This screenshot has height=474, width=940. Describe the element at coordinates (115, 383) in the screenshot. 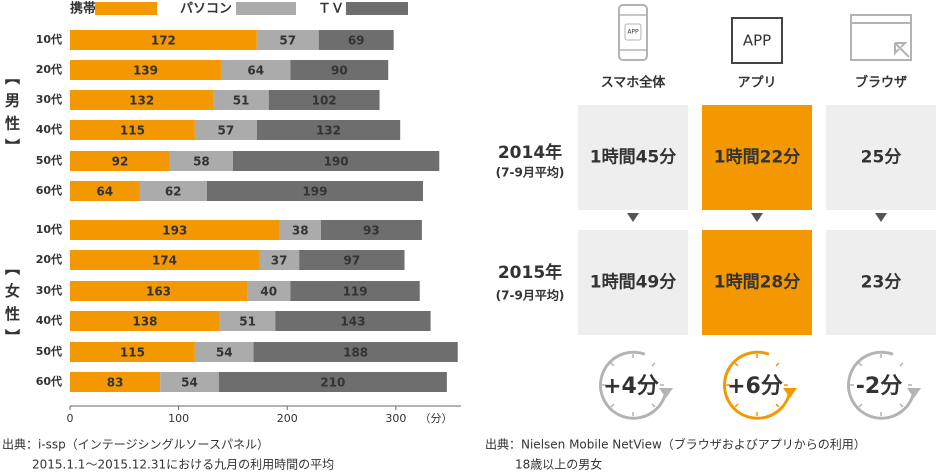

I see `value-label: 83` at that location.